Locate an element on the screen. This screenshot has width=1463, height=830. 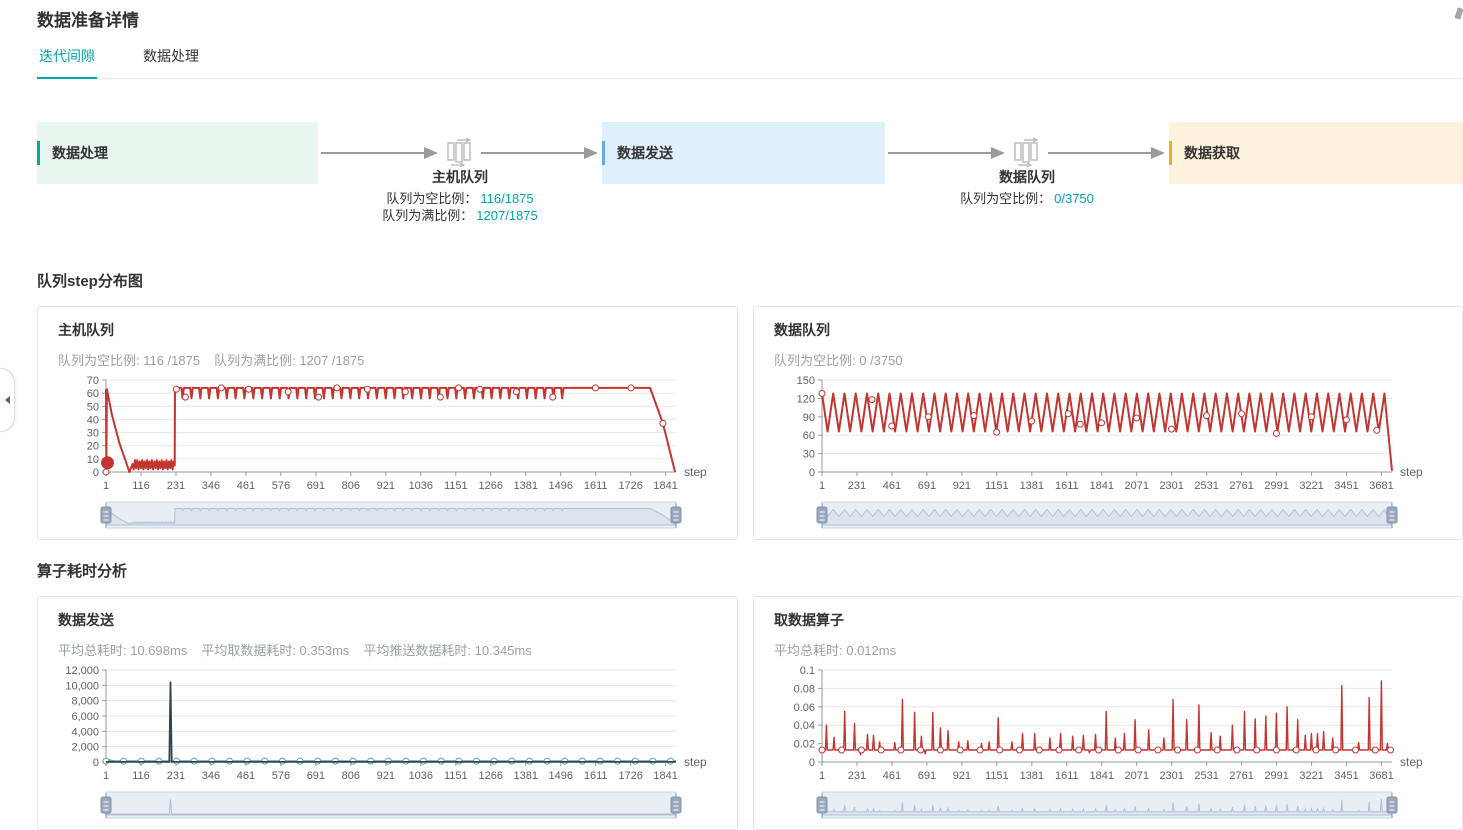
stage-data-fetch: 数据获取 is located at coordinates (1316, 153).